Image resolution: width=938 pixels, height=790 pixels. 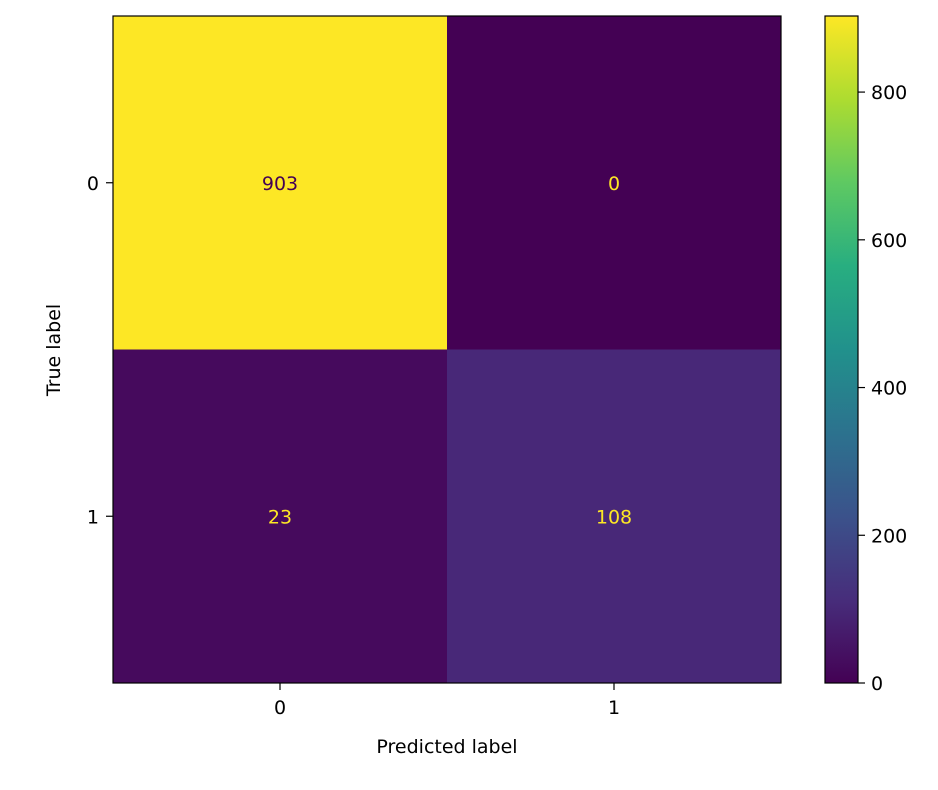 I want to click on colorbar-tick-label: 600, so click(x=889, y=241).